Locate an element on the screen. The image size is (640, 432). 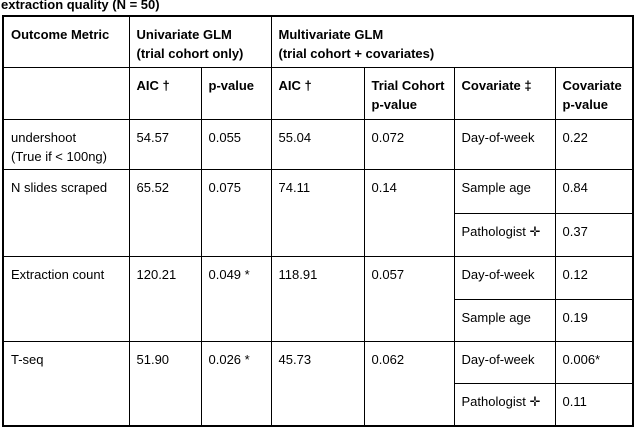
metric-cell: undershoot (True if < 100ng) is located at coordinates (66, 144).